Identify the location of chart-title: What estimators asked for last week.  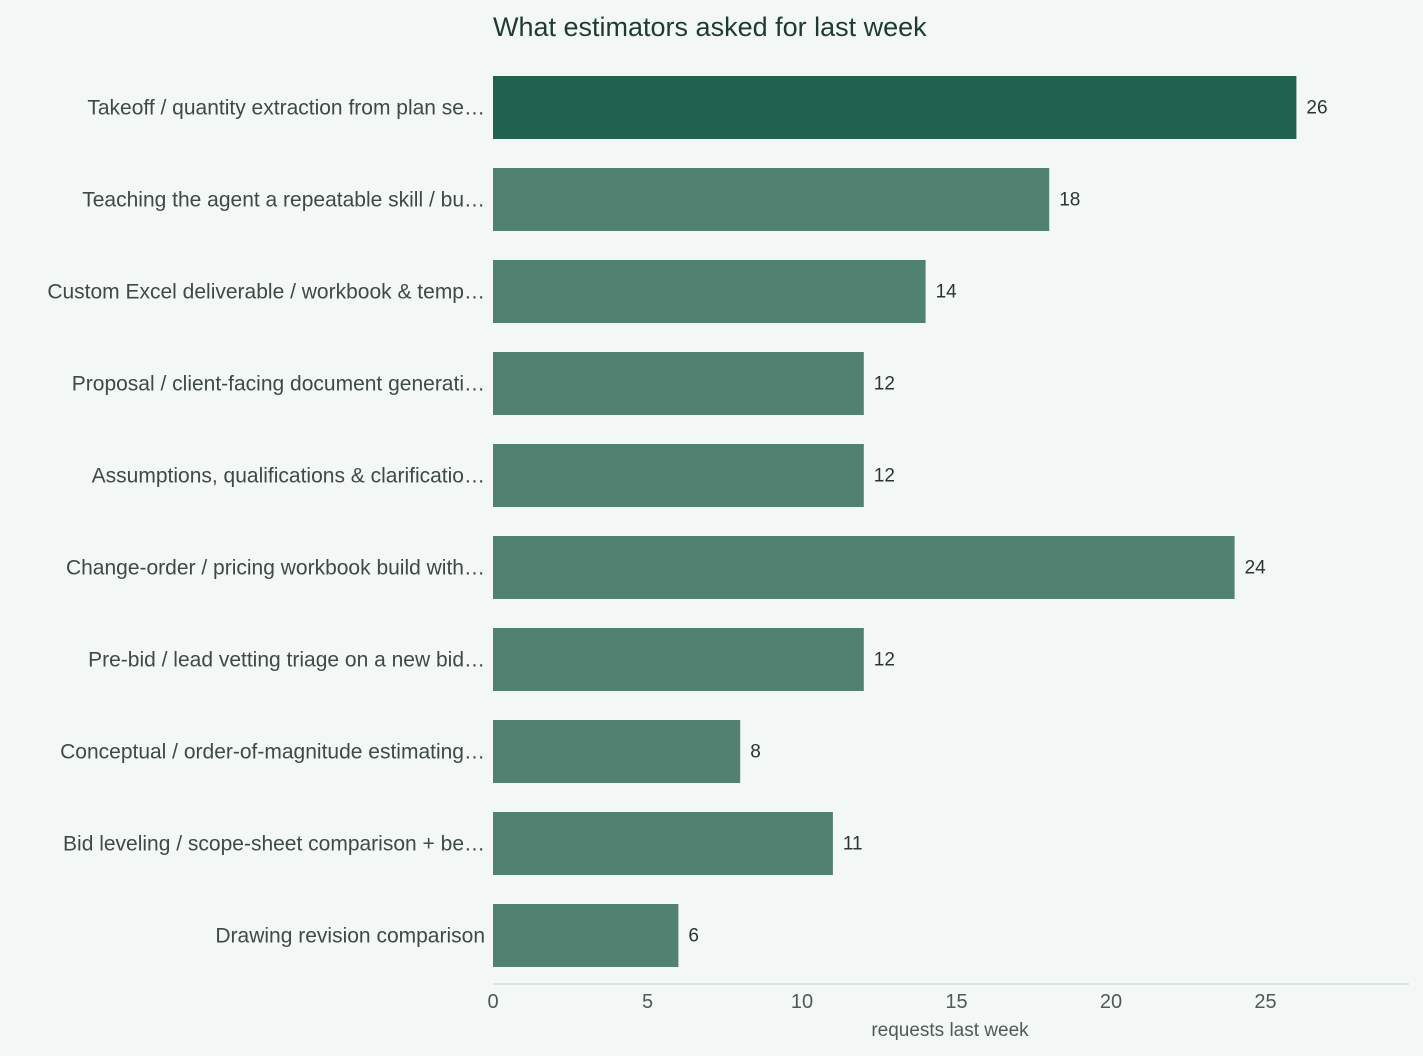
(710, 27).